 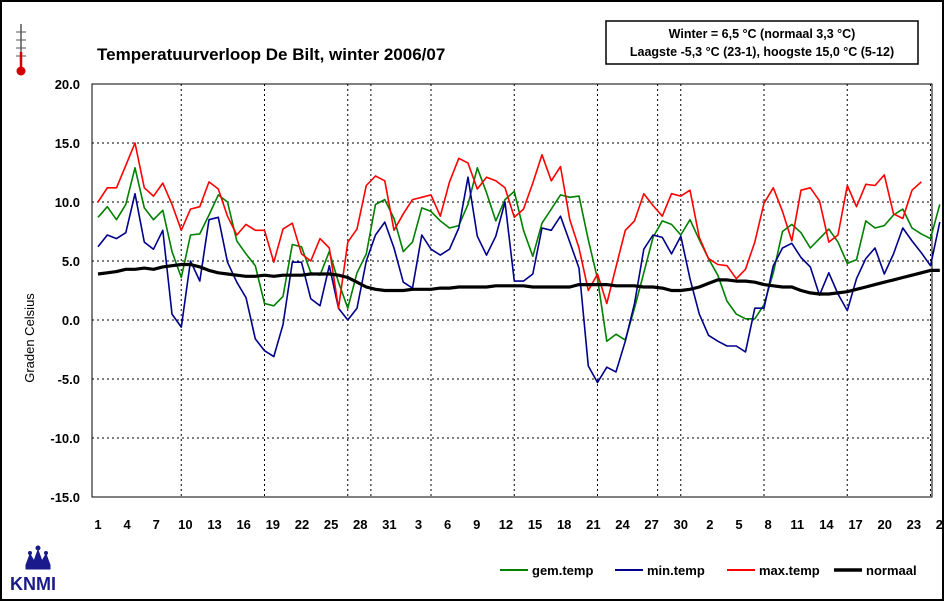 I want to click on x-tick-label: 9, so click(x=476, y=524).